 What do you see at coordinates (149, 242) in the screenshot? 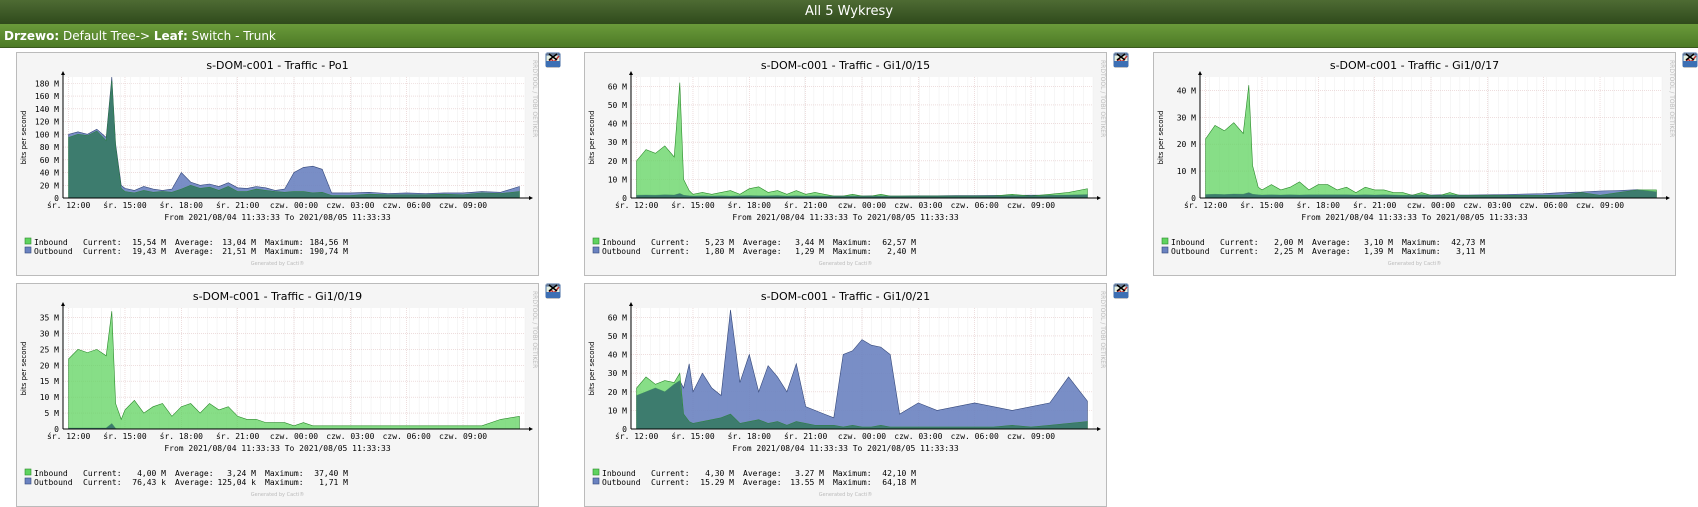
I see `current-value-in: 15,54 M` at bounding box center [149, 242].